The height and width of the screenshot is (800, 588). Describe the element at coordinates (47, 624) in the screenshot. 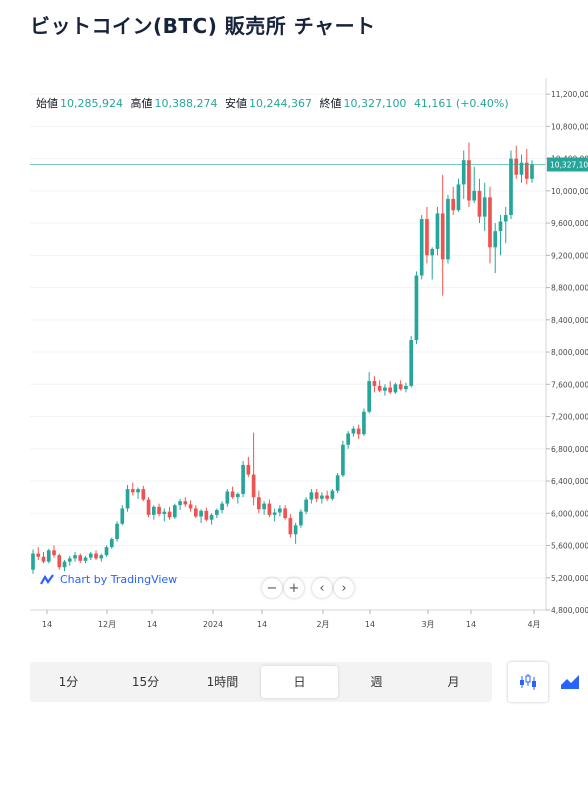

I see `time-tick-label: 14` at that location.